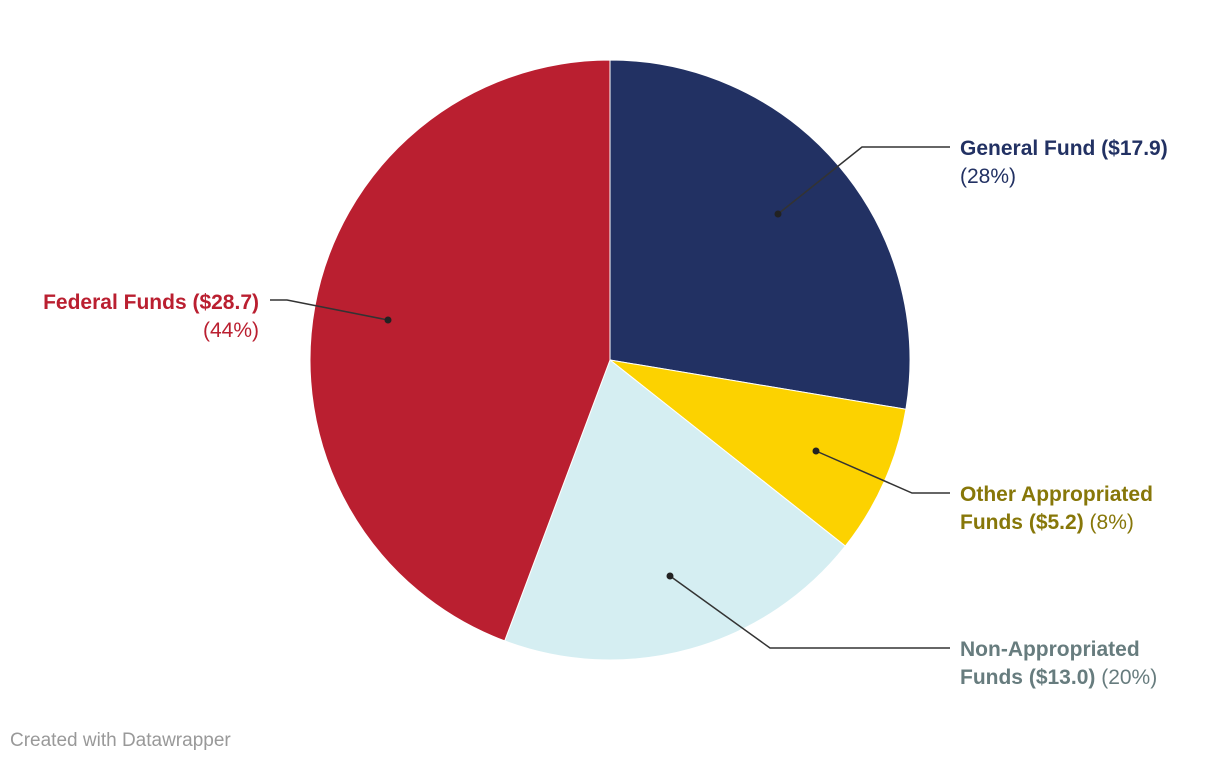 The width and height of the screenshot is (1220, 766). Describe the element at coordinates (1126, 677) in the screenshot. I see `slice-label-percent: (20%)` at that location.